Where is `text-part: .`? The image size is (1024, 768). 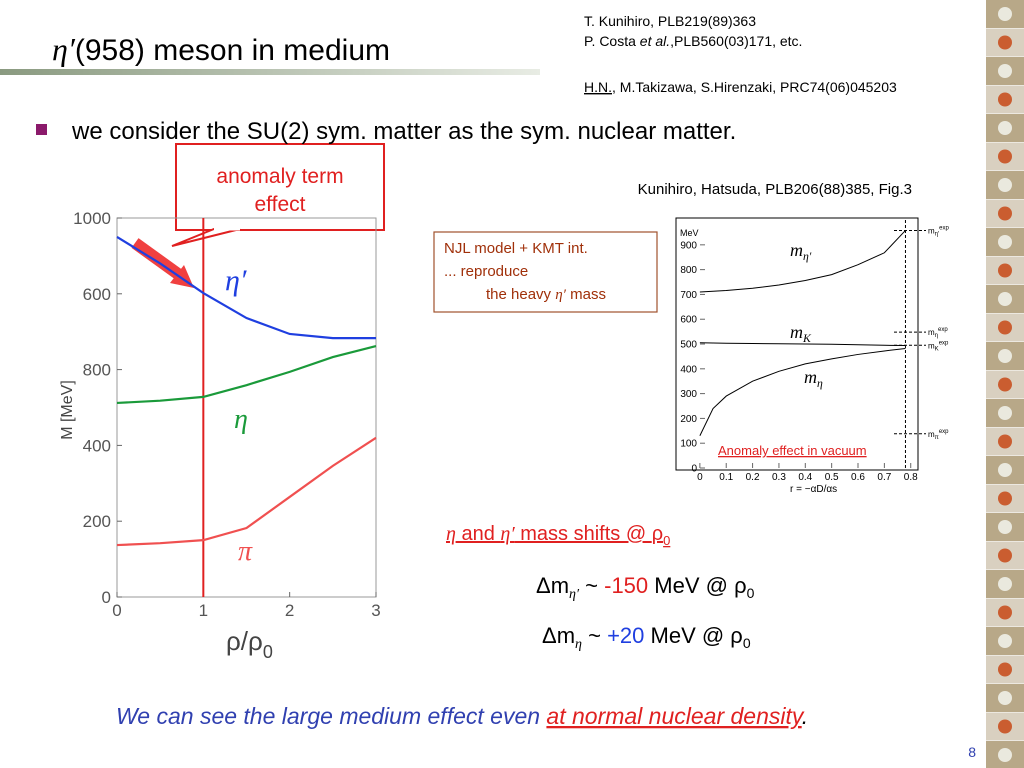 text-part: . is located at coordinates (805, 716).